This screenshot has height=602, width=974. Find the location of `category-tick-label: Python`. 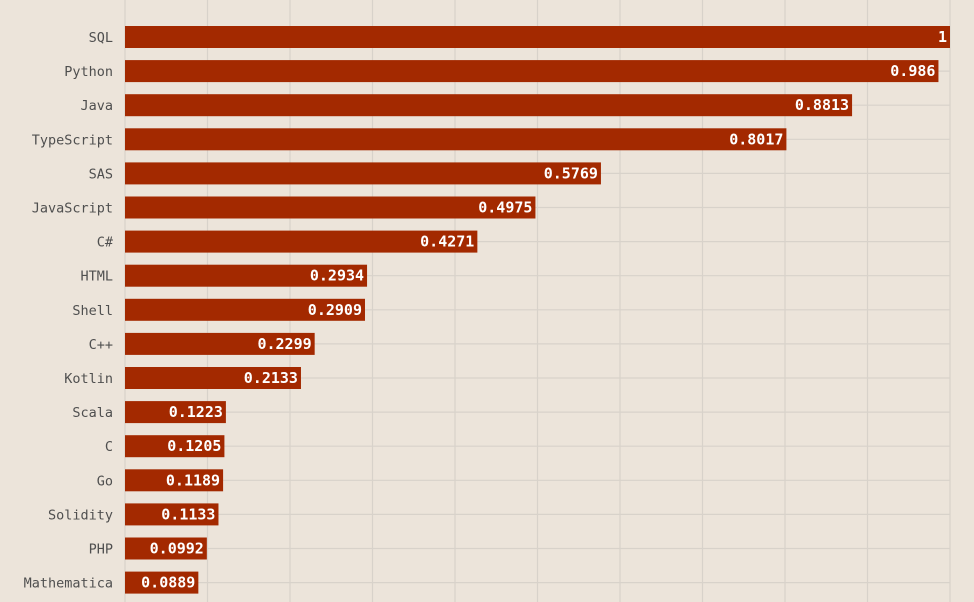

category-tick-label: Python is located at coordinates (88, 72).